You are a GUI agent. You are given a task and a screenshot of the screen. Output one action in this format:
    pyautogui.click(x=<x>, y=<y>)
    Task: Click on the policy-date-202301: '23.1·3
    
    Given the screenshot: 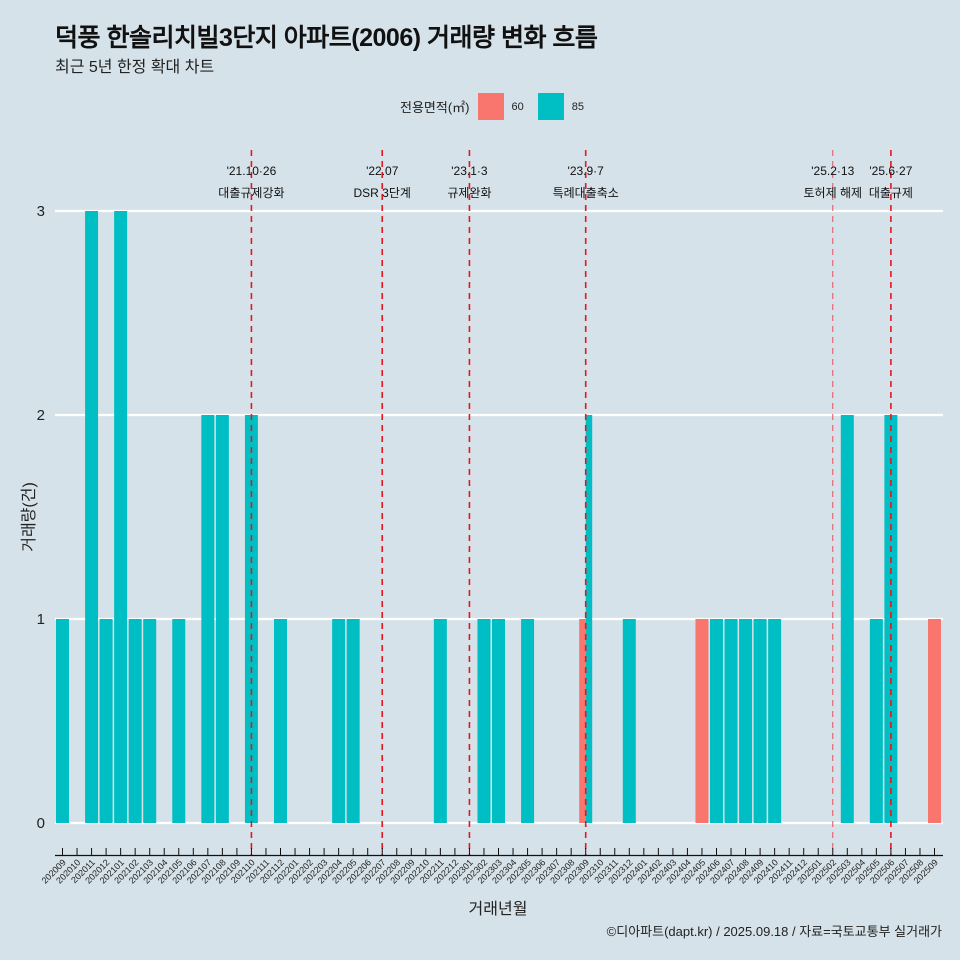 What is the action you would take?
    pyautogui.click(x=469, y=171)
    